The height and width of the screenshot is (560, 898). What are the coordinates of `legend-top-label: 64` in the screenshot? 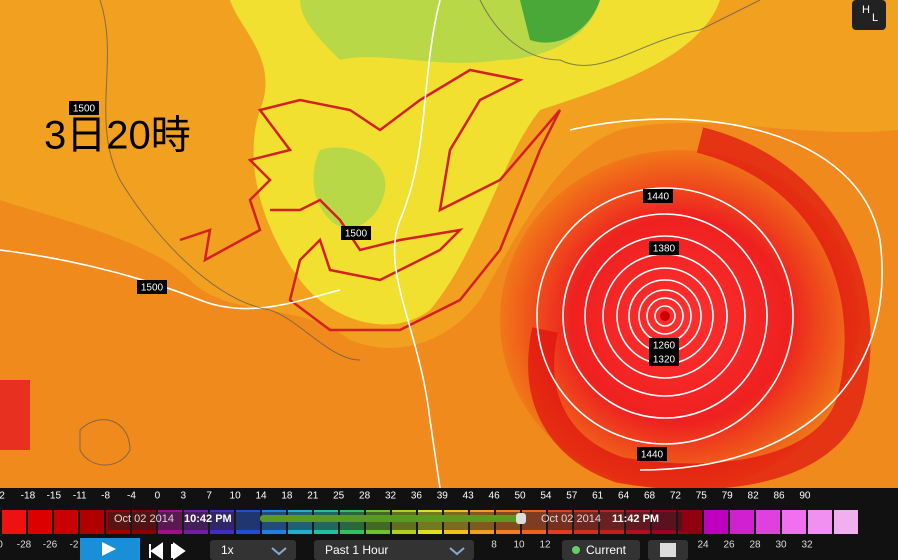 It's located at (624, 496).